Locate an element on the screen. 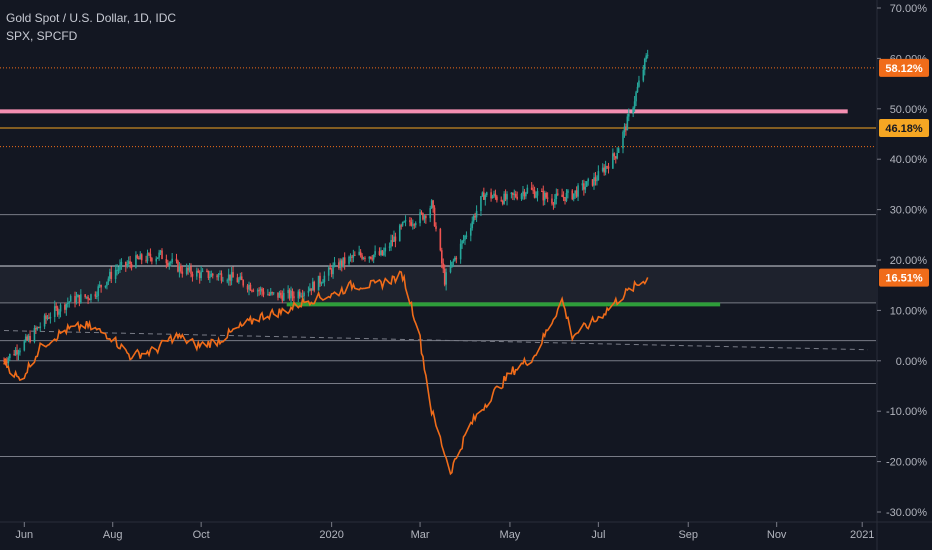  x-tick-label-2: Oct is located at coordinates (201, 535).